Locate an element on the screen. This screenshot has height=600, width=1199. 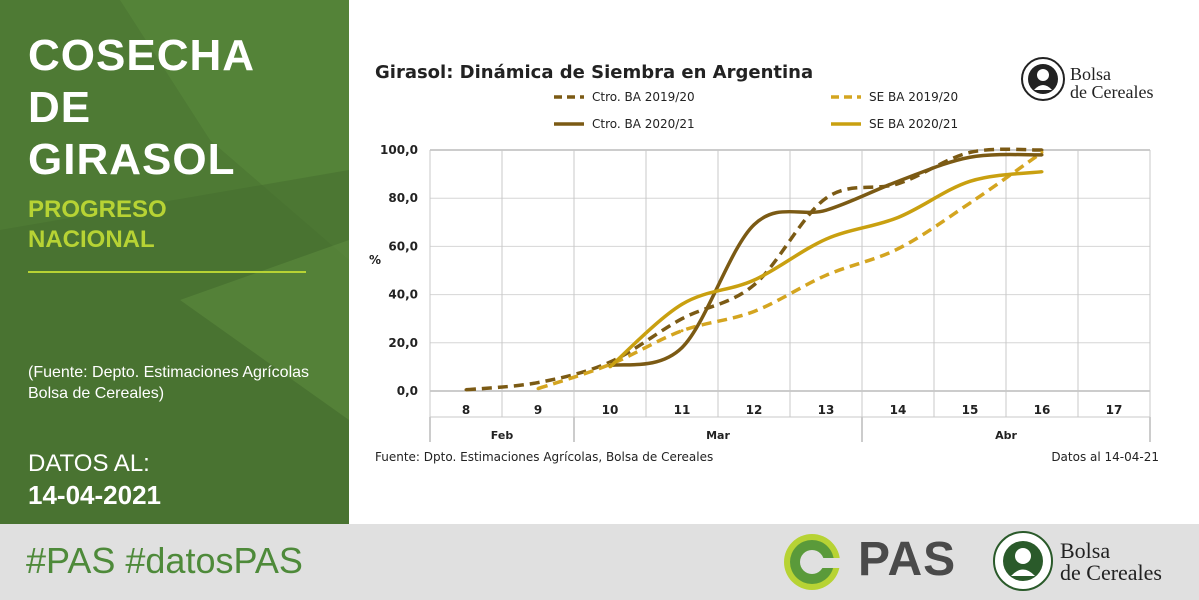
x-tick-label-3: 11 is located at coordinates (682, 410).